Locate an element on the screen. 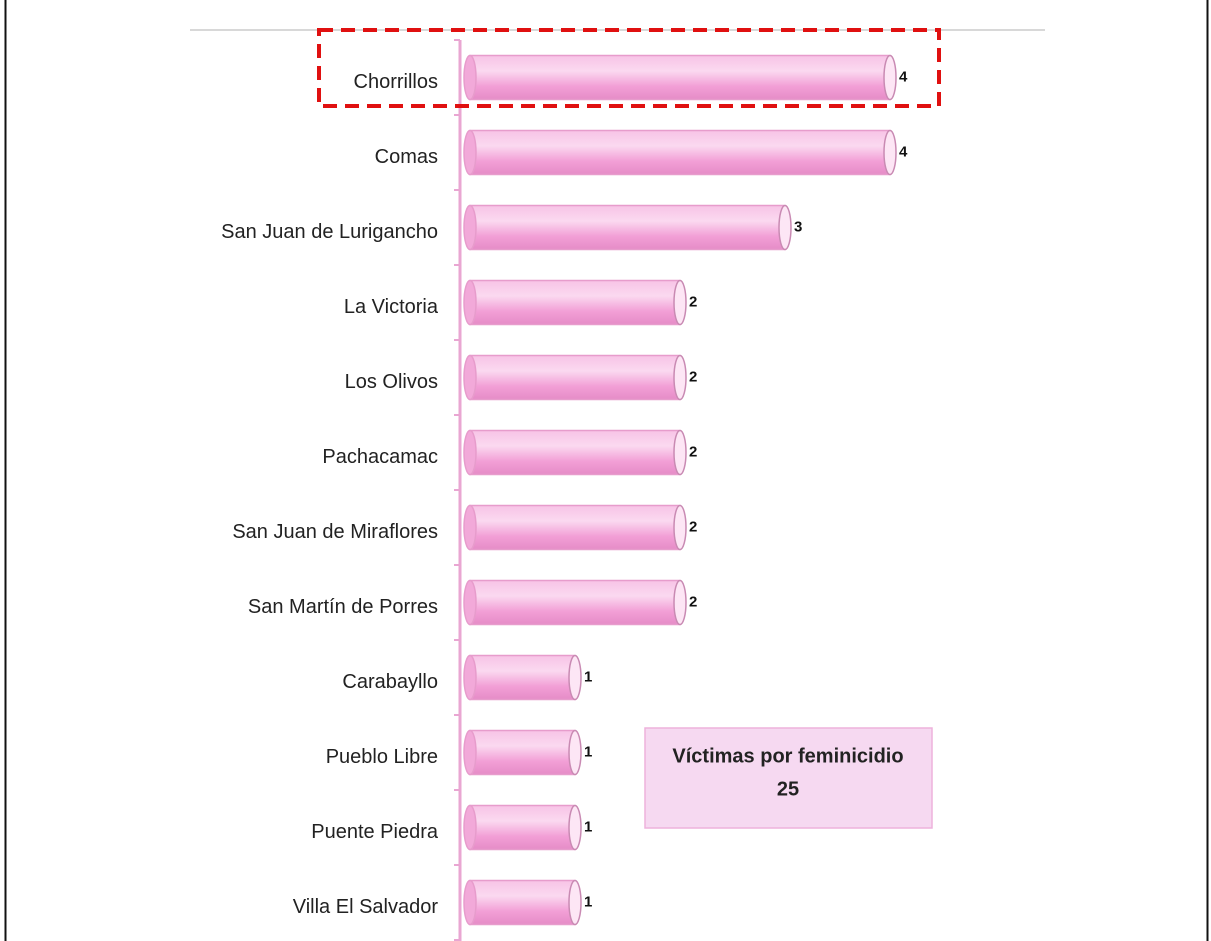 The image size is (1211, 941). category-label: Chorrillos is located at coordinates (396, 82).